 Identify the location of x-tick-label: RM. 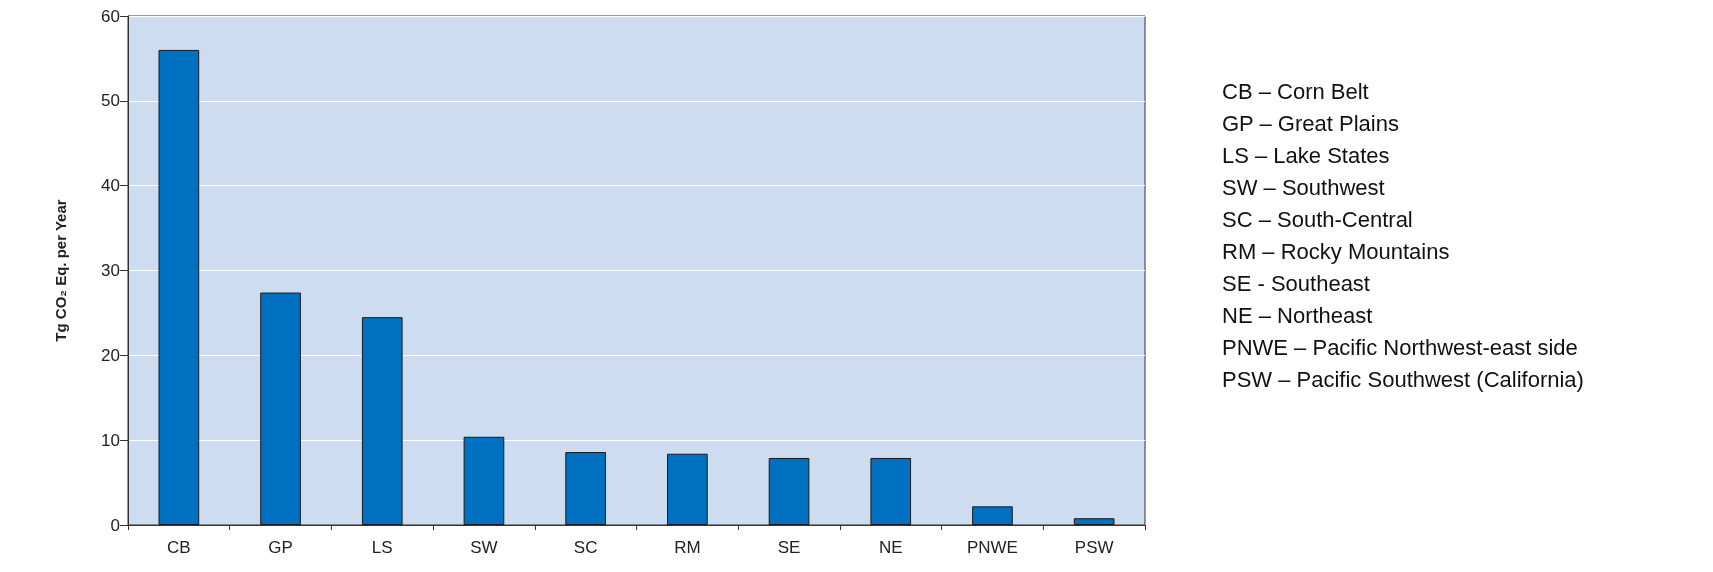
(687, 547).